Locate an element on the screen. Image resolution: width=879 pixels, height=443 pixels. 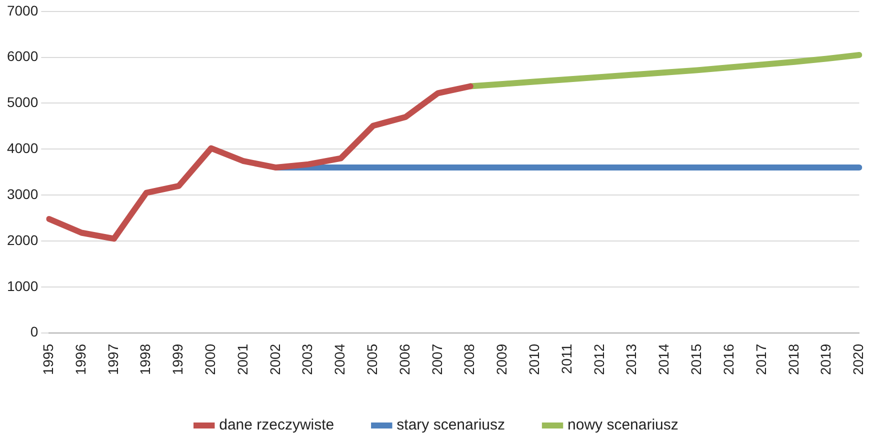
x-tick-label: 2003 is located at coordinates (307, 360).